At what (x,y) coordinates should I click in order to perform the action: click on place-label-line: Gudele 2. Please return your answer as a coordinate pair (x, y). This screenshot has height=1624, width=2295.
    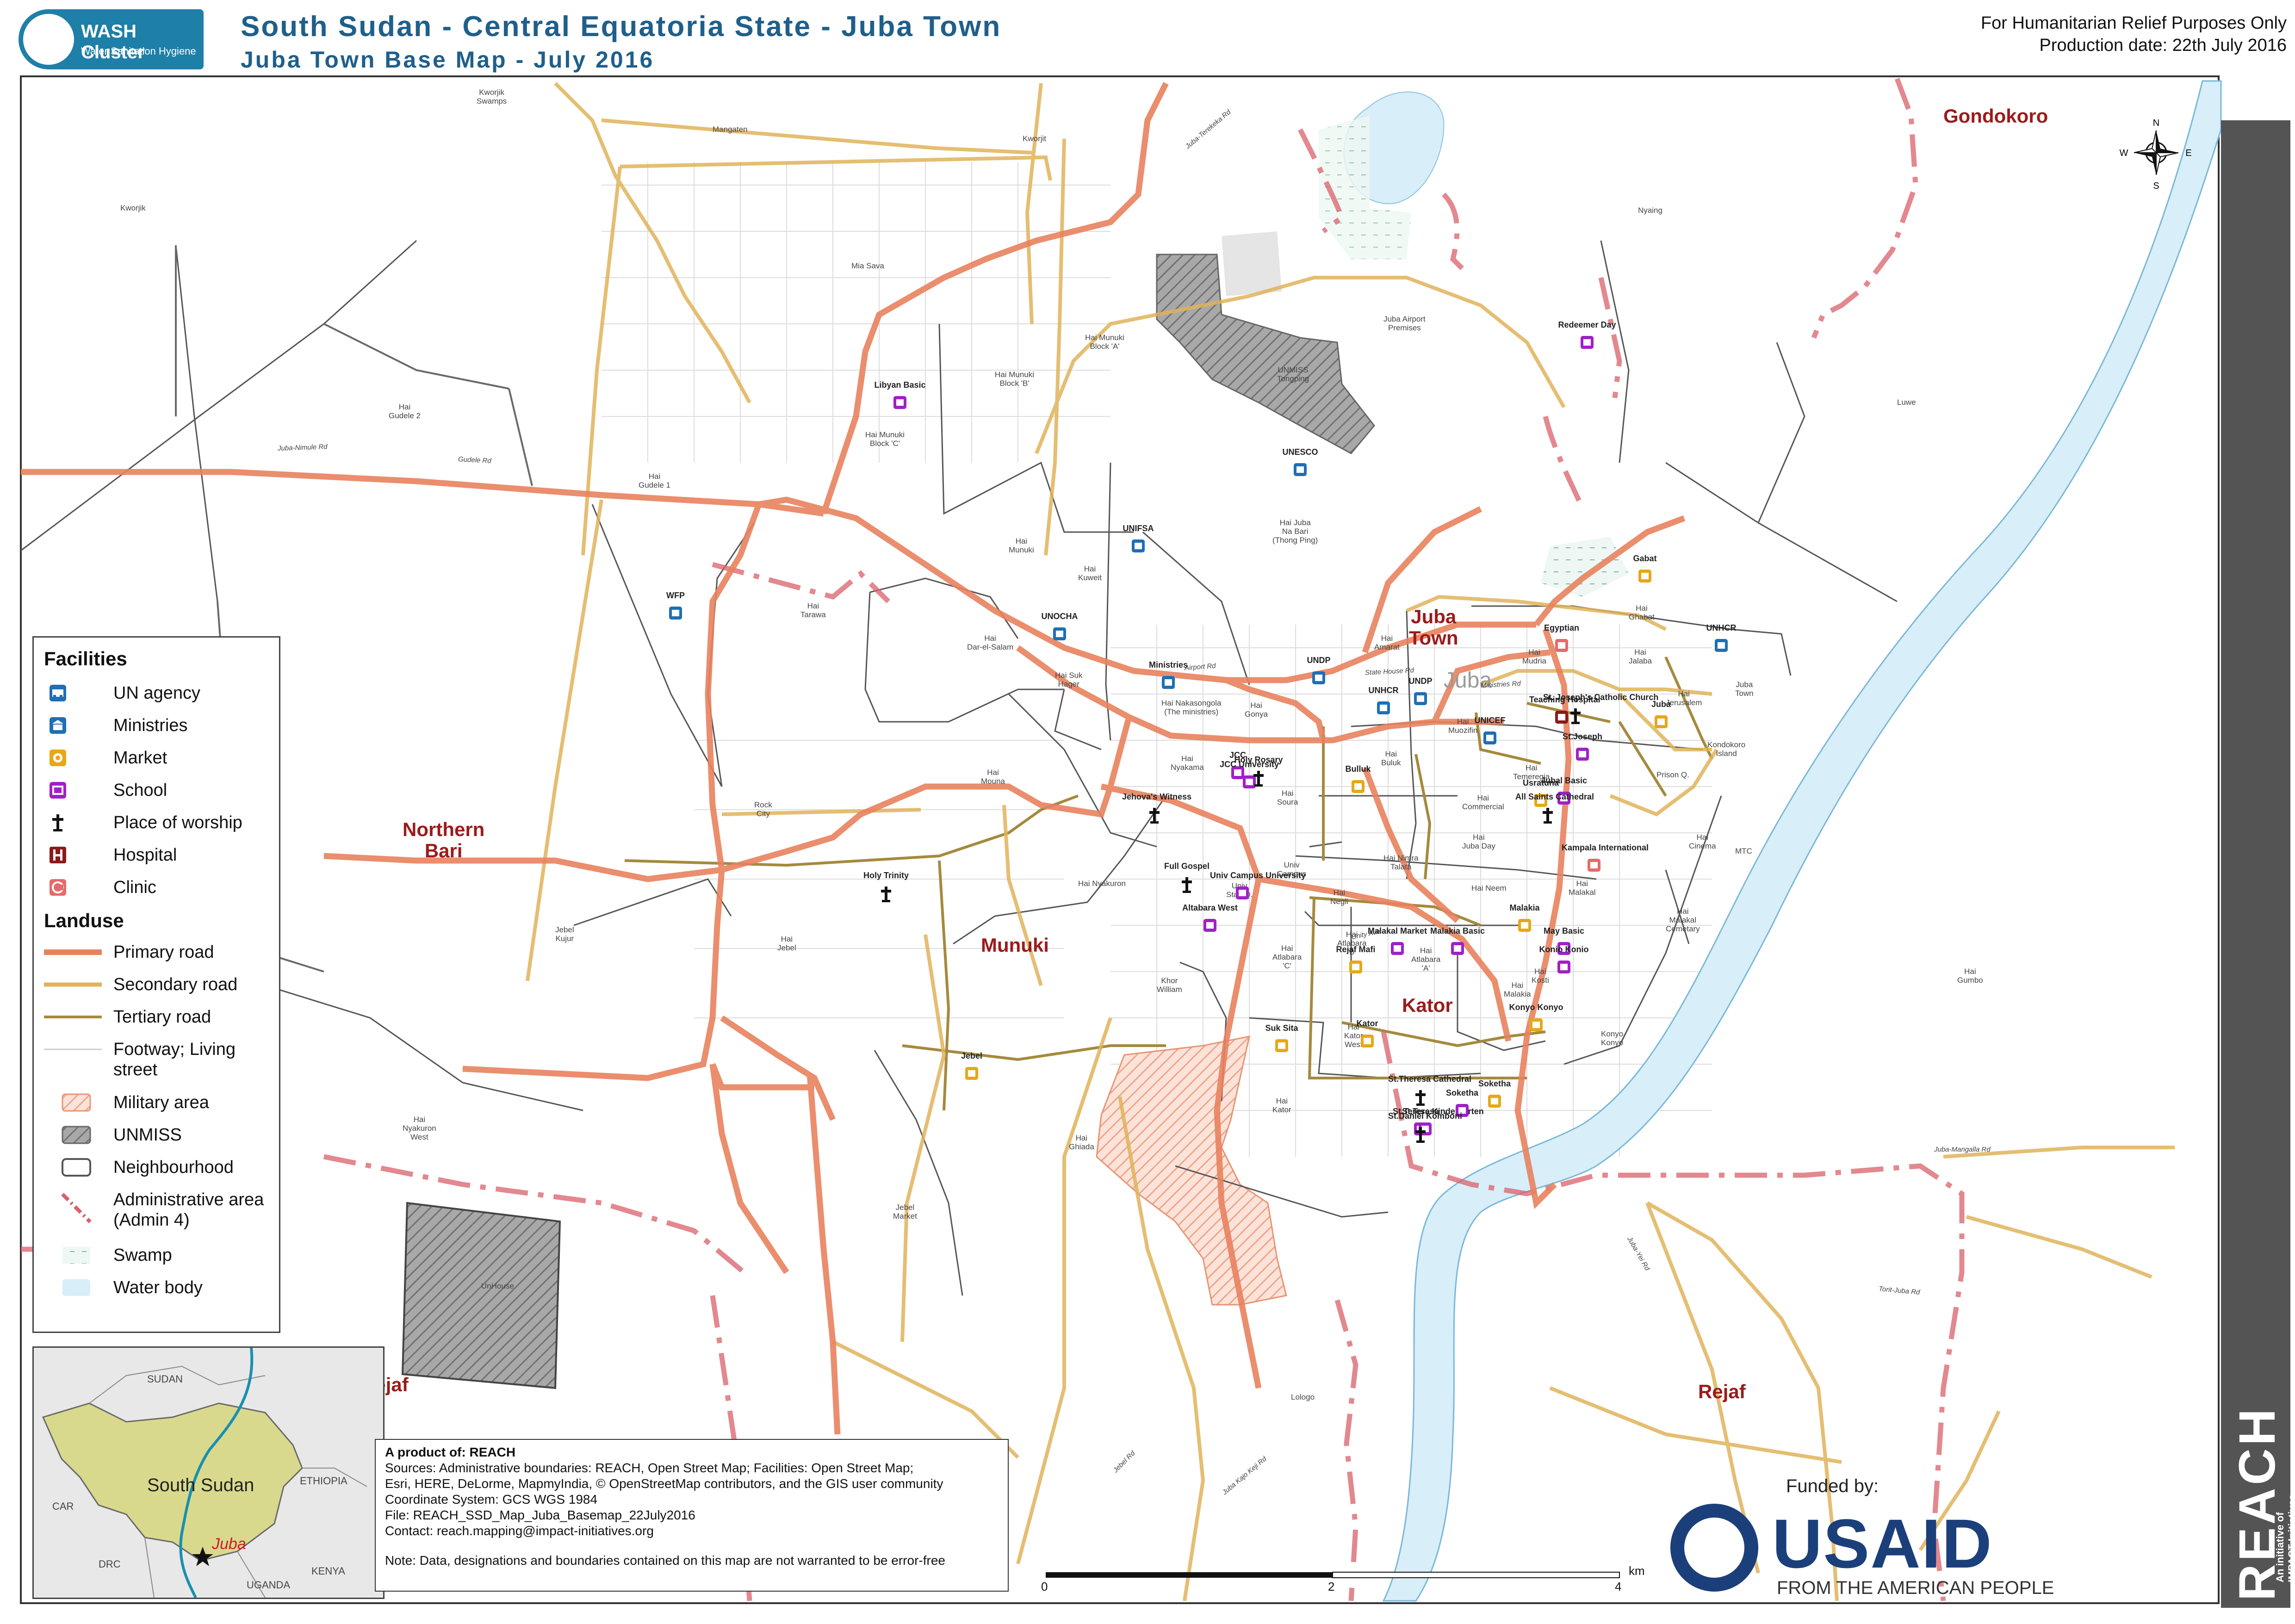
    Looking at the image, I should click on (405, 415).